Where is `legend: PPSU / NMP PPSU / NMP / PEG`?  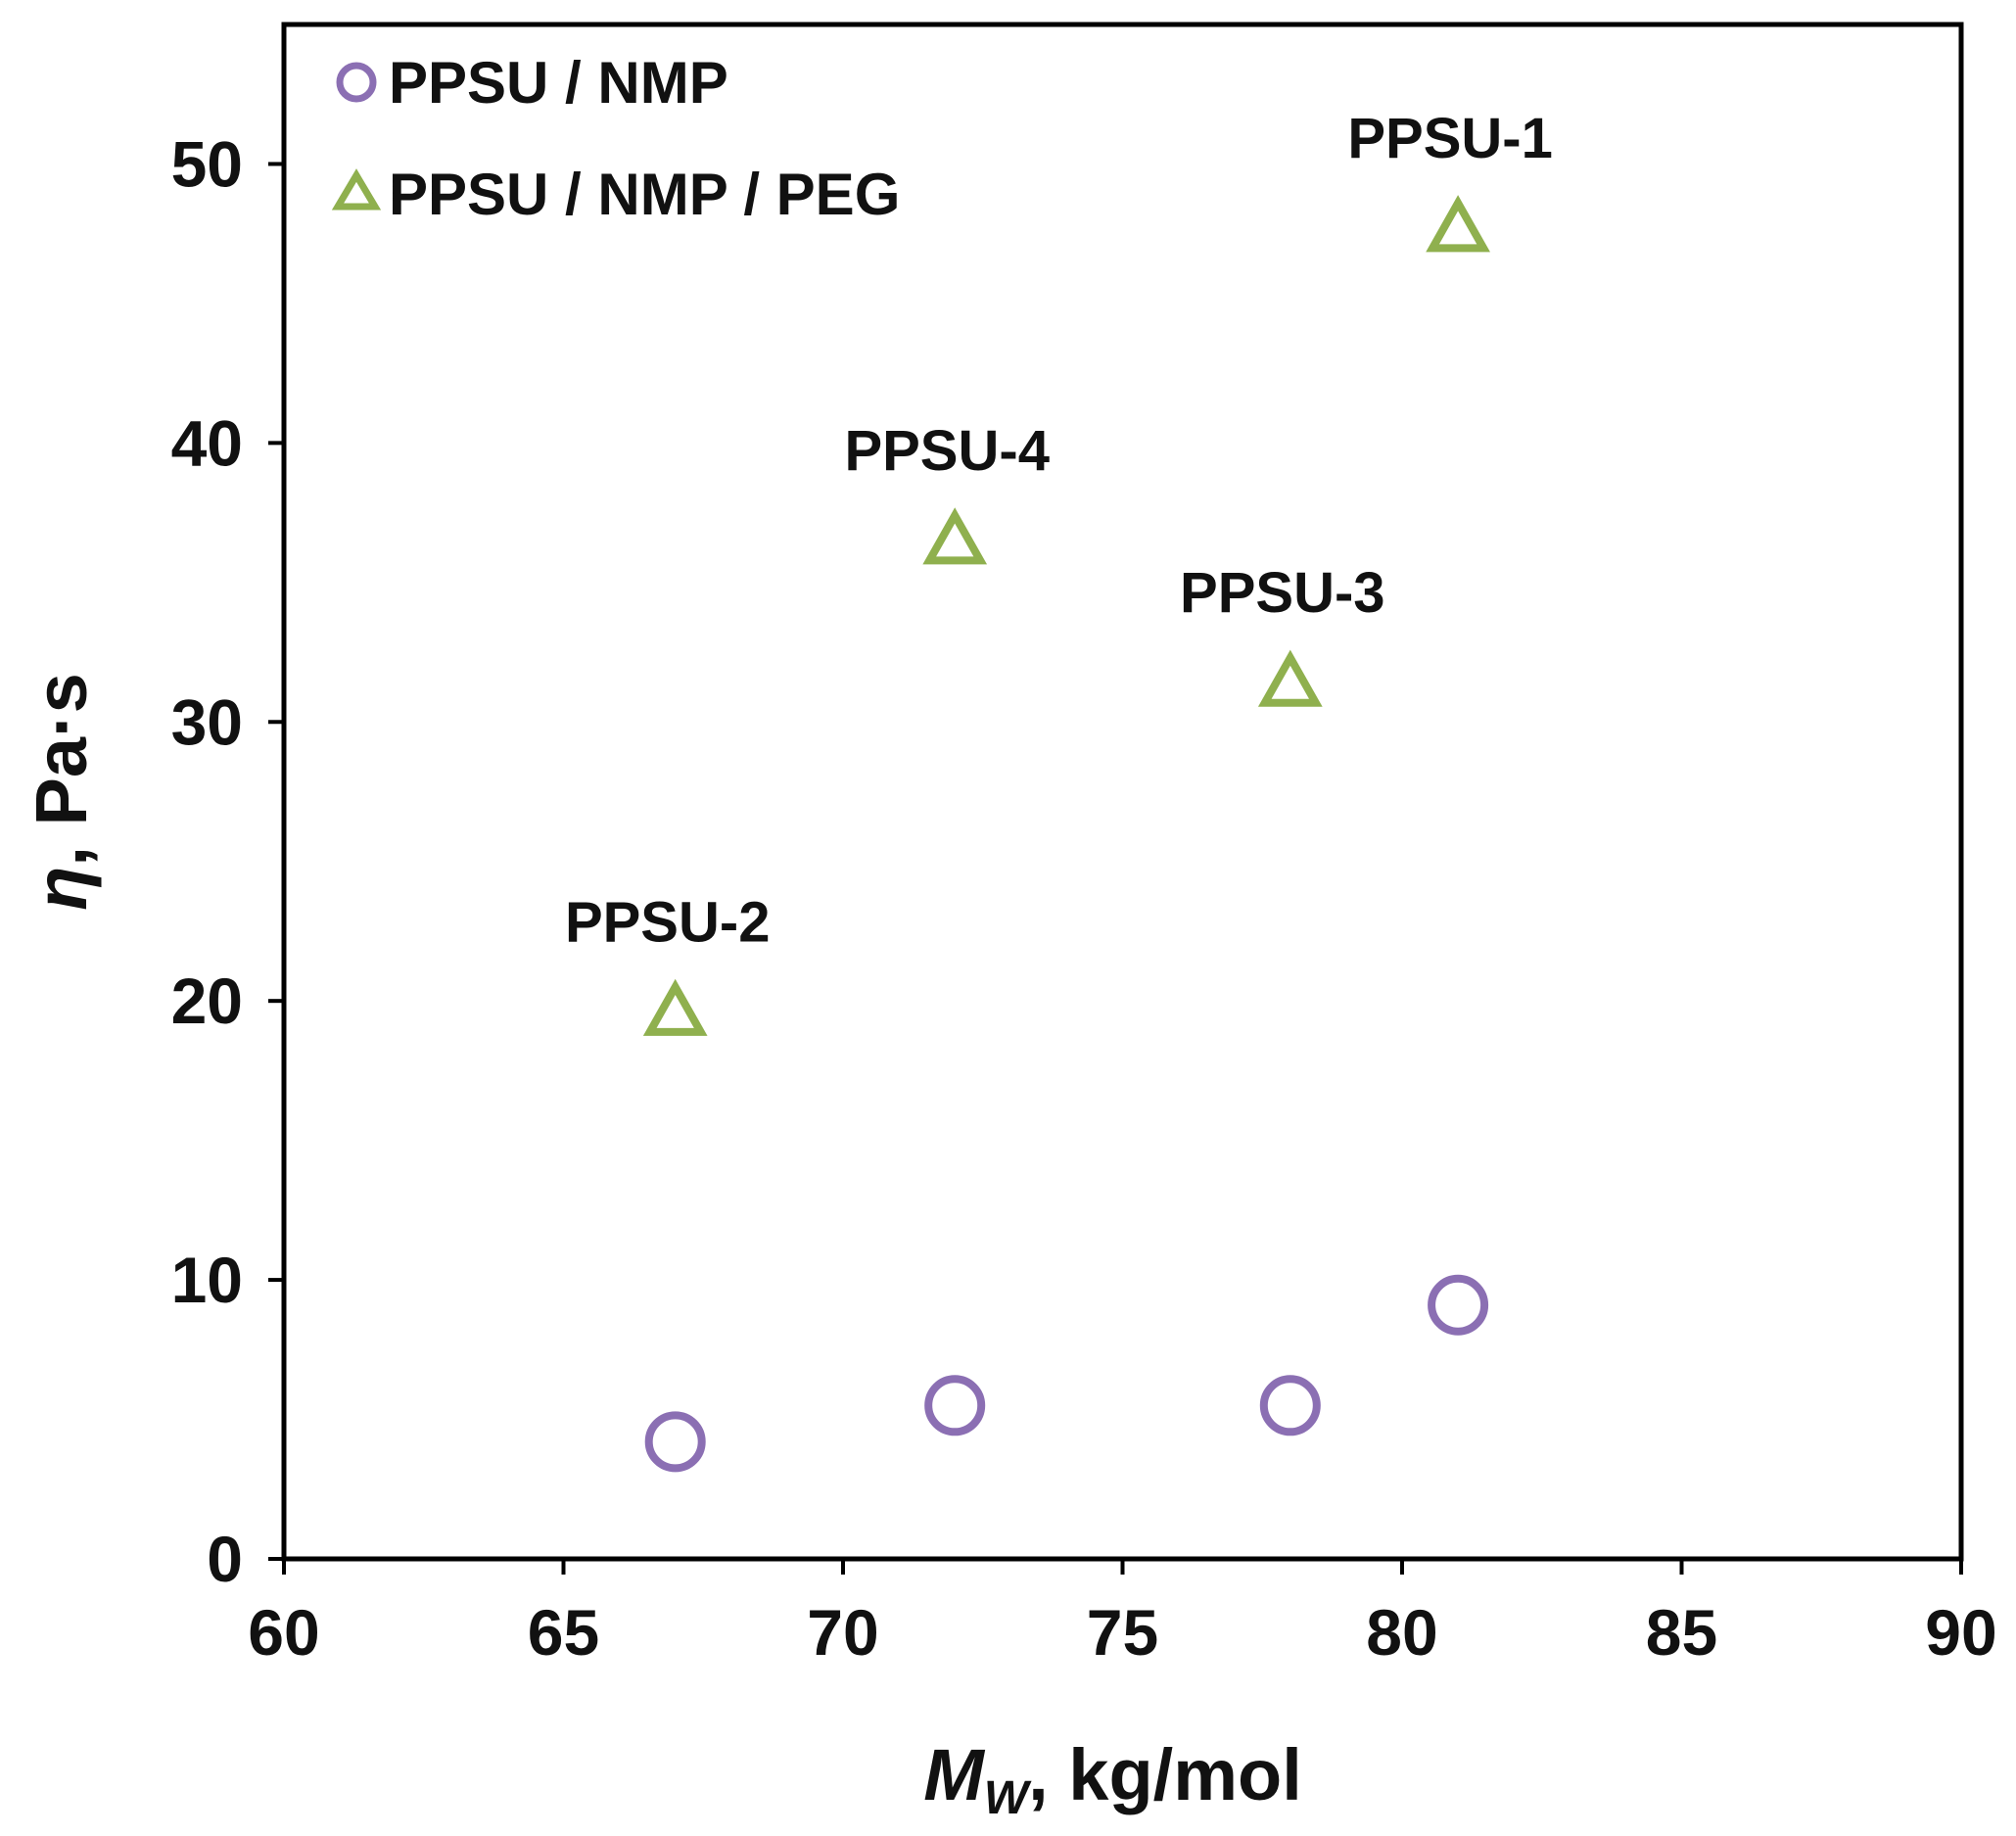 legend: PPSU / NMP PPSU / NMP / PEG is located at coordinates (616, 138).